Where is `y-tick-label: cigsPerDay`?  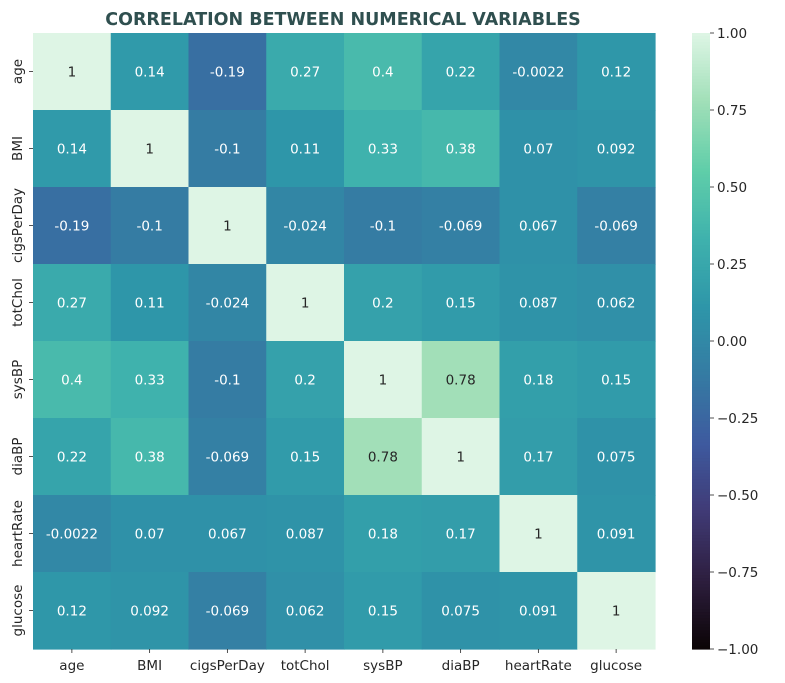 y-tick-label: cigsPerDay is located at coordinates (18, 225).